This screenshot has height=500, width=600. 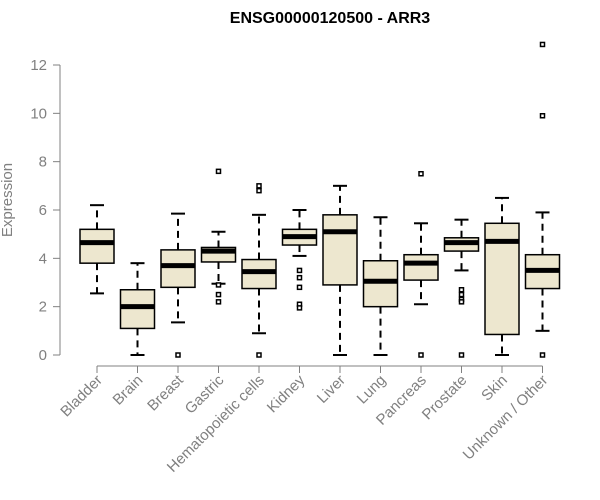 I want to click on x-tick-label: Lung, so click(x=372, y=390).